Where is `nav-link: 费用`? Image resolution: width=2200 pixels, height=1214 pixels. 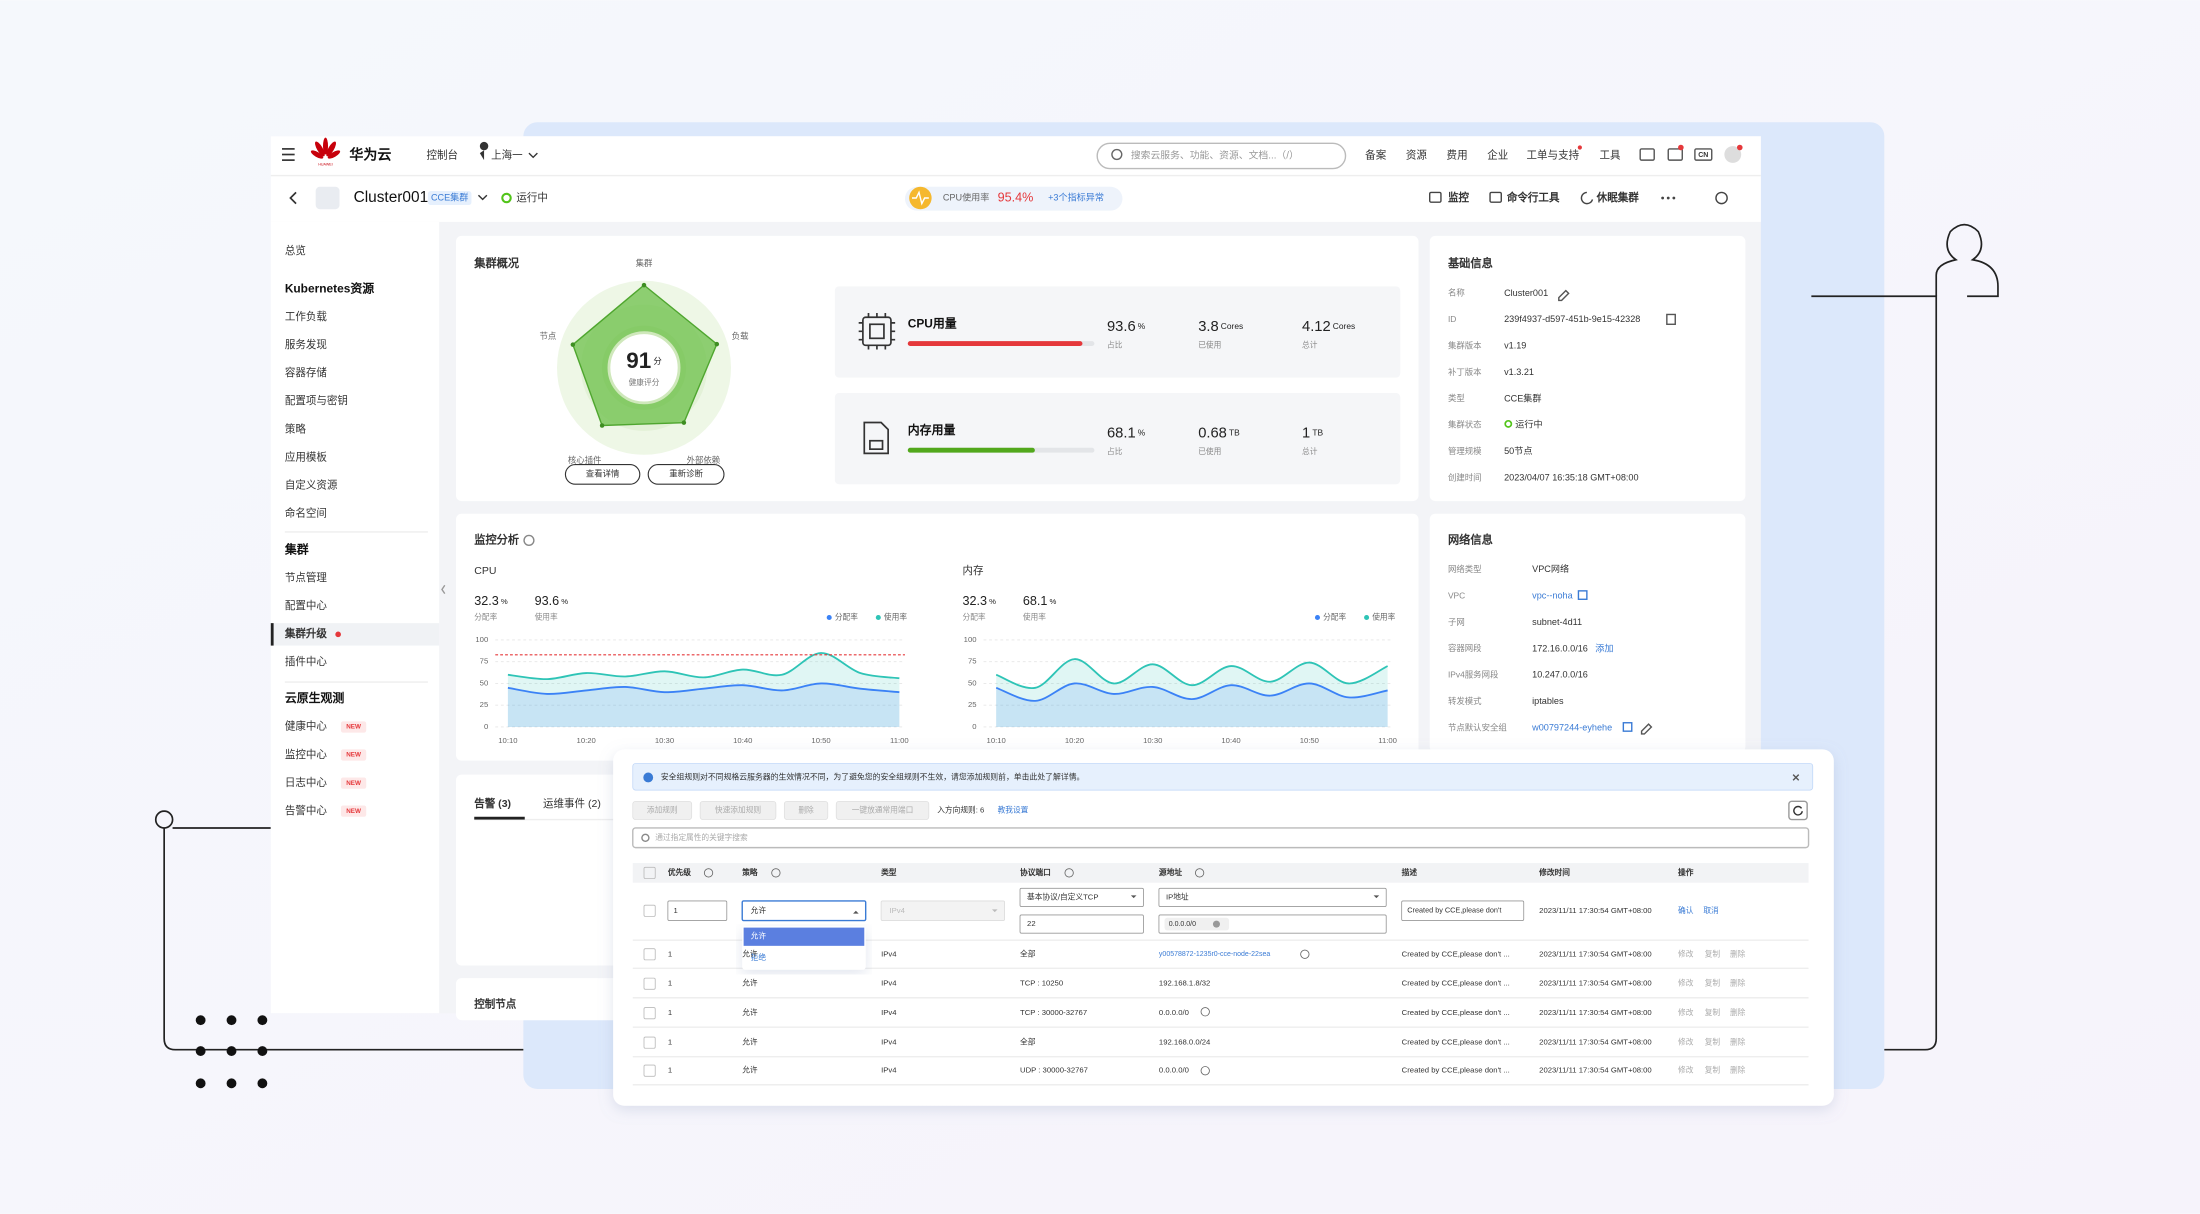
nav-link: 费用 is located at coordinates (1457, 155).